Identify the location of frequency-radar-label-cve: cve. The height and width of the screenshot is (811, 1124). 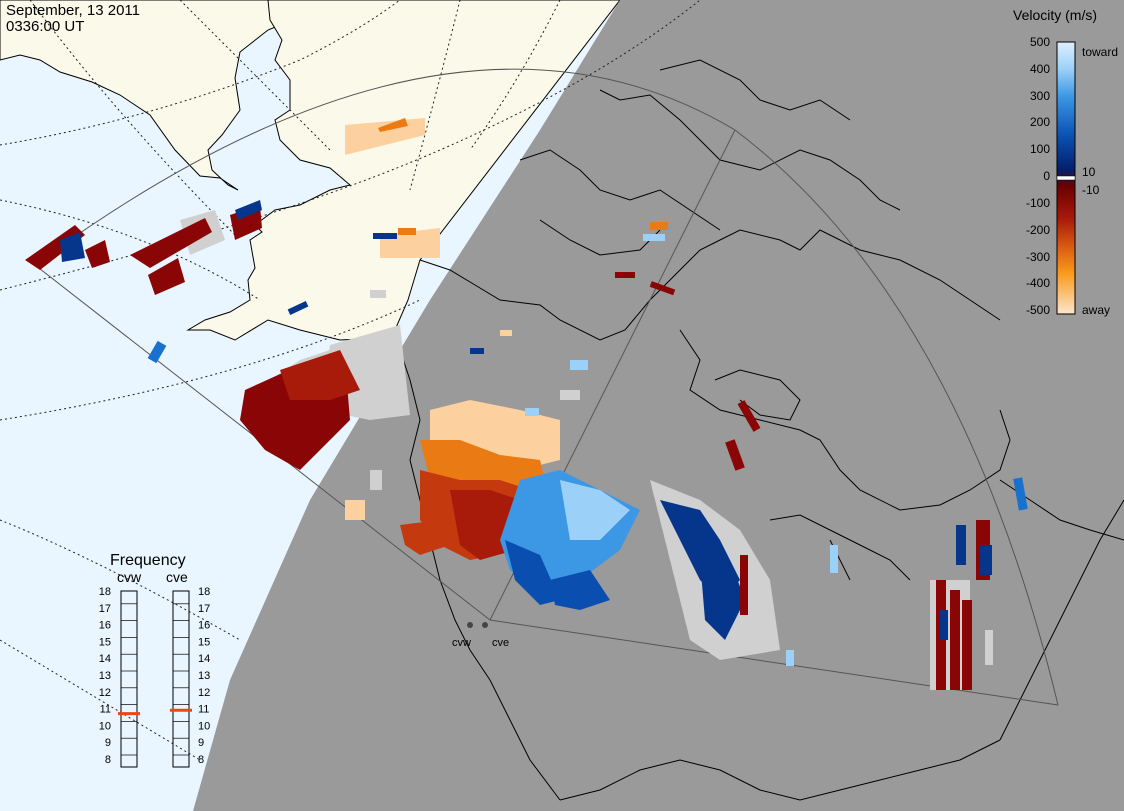
(177, 577).